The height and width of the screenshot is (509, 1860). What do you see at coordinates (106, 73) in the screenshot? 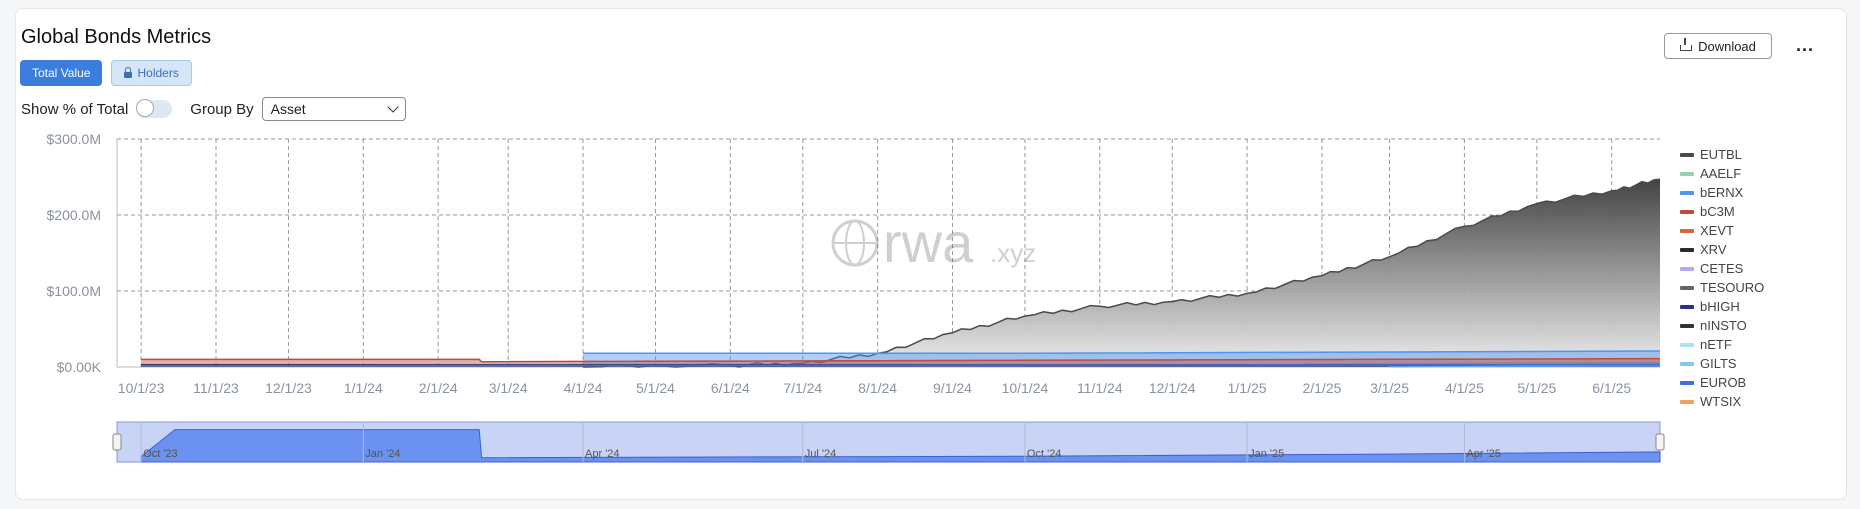
I see `metric-tabs: Total Value Holders` at bounding box center [106, 73].